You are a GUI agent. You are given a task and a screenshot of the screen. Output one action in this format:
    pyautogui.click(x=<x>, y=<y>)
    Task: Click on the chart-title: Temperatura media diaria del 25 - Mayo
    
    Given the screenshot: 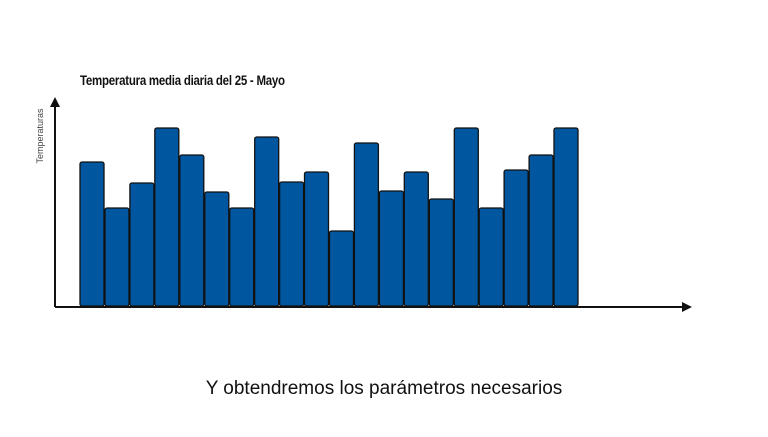 What is the action you would take?
    pyautogui.click(x=182, y=80)
    